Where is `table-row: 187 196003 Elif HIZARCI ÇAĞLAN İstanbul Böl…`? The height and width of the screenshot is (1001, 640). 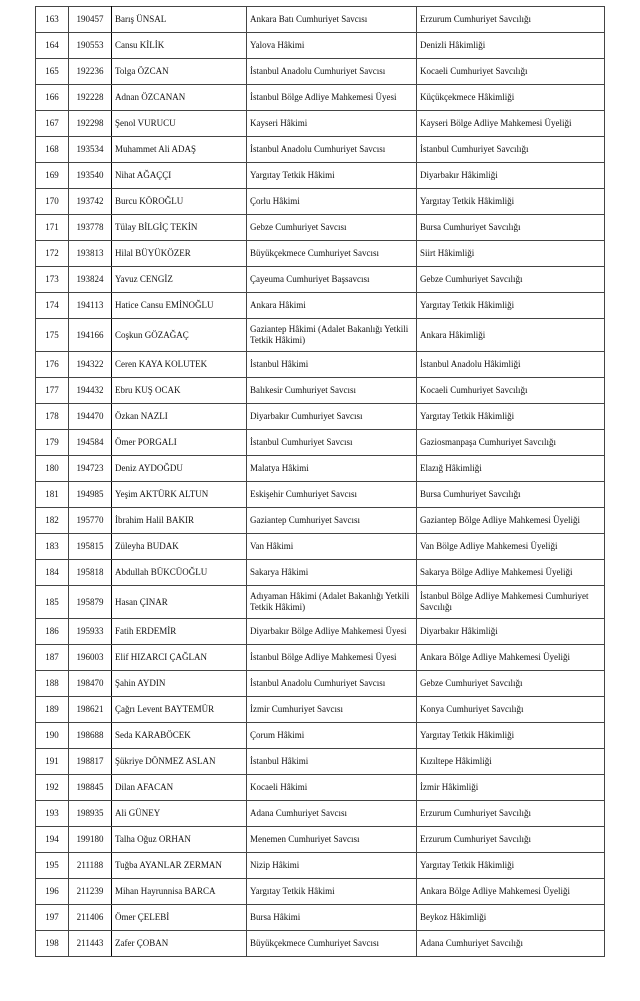 table-row: 187 196003 Elif HIZARCI ÇAĞLAN İstanbul Böl… is located at coordinates (320, 657).